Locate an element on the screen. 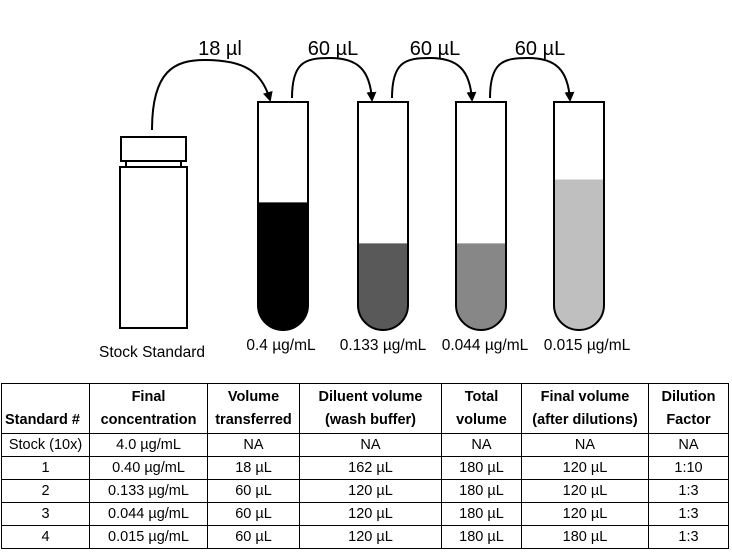  tube-1-outline is located at coordinates (283, 216).